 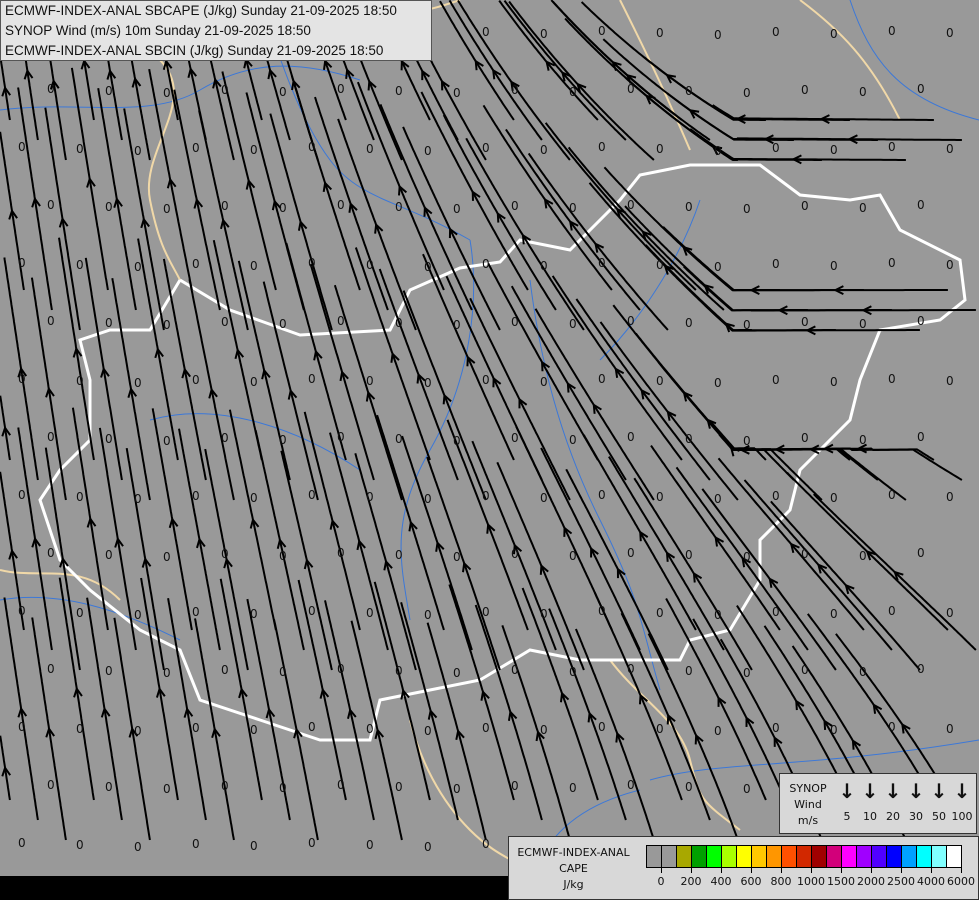 I want to click on wind-legend-item: ↓ 50, so click(x=939, y=801).